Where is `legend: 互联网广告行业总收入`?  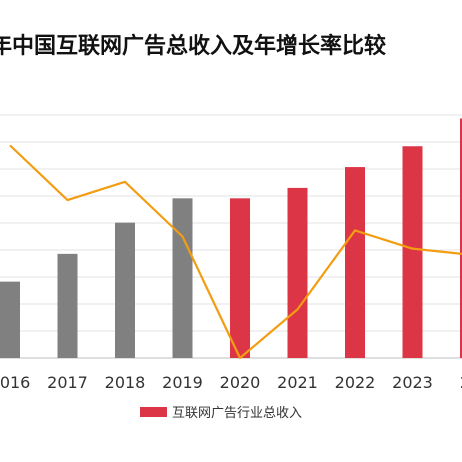 legend: 互联网广告行业总收入 is located at coordinates (221, 413).